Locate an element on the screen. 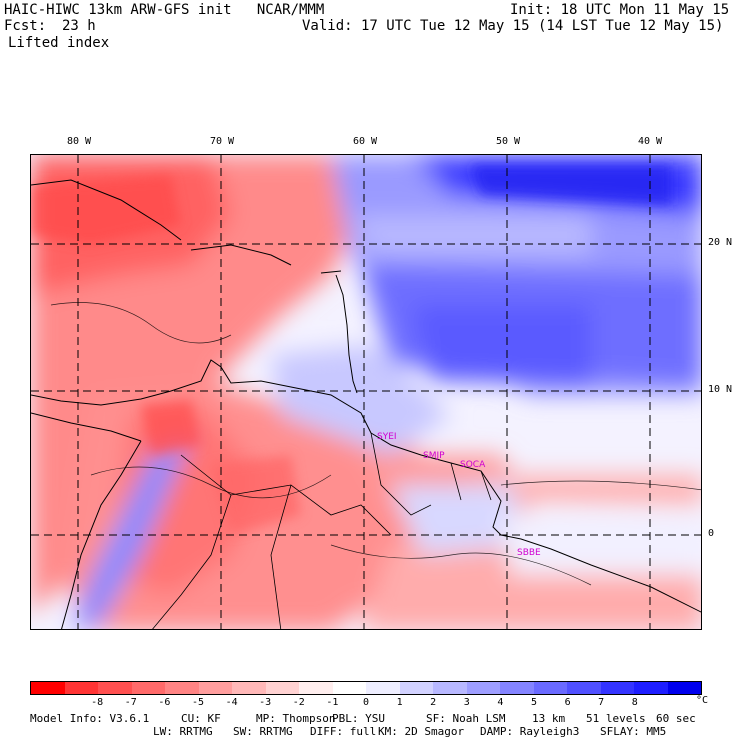  colorbar-tick-label: -3 is located at coordinates (265, 702).